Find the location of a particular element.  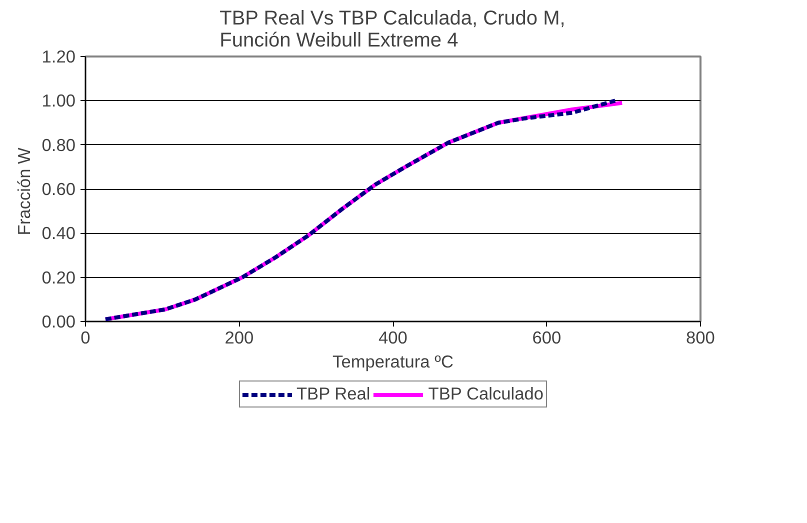

y-tick-label: 0.80 is located at coordinates (59, 144).